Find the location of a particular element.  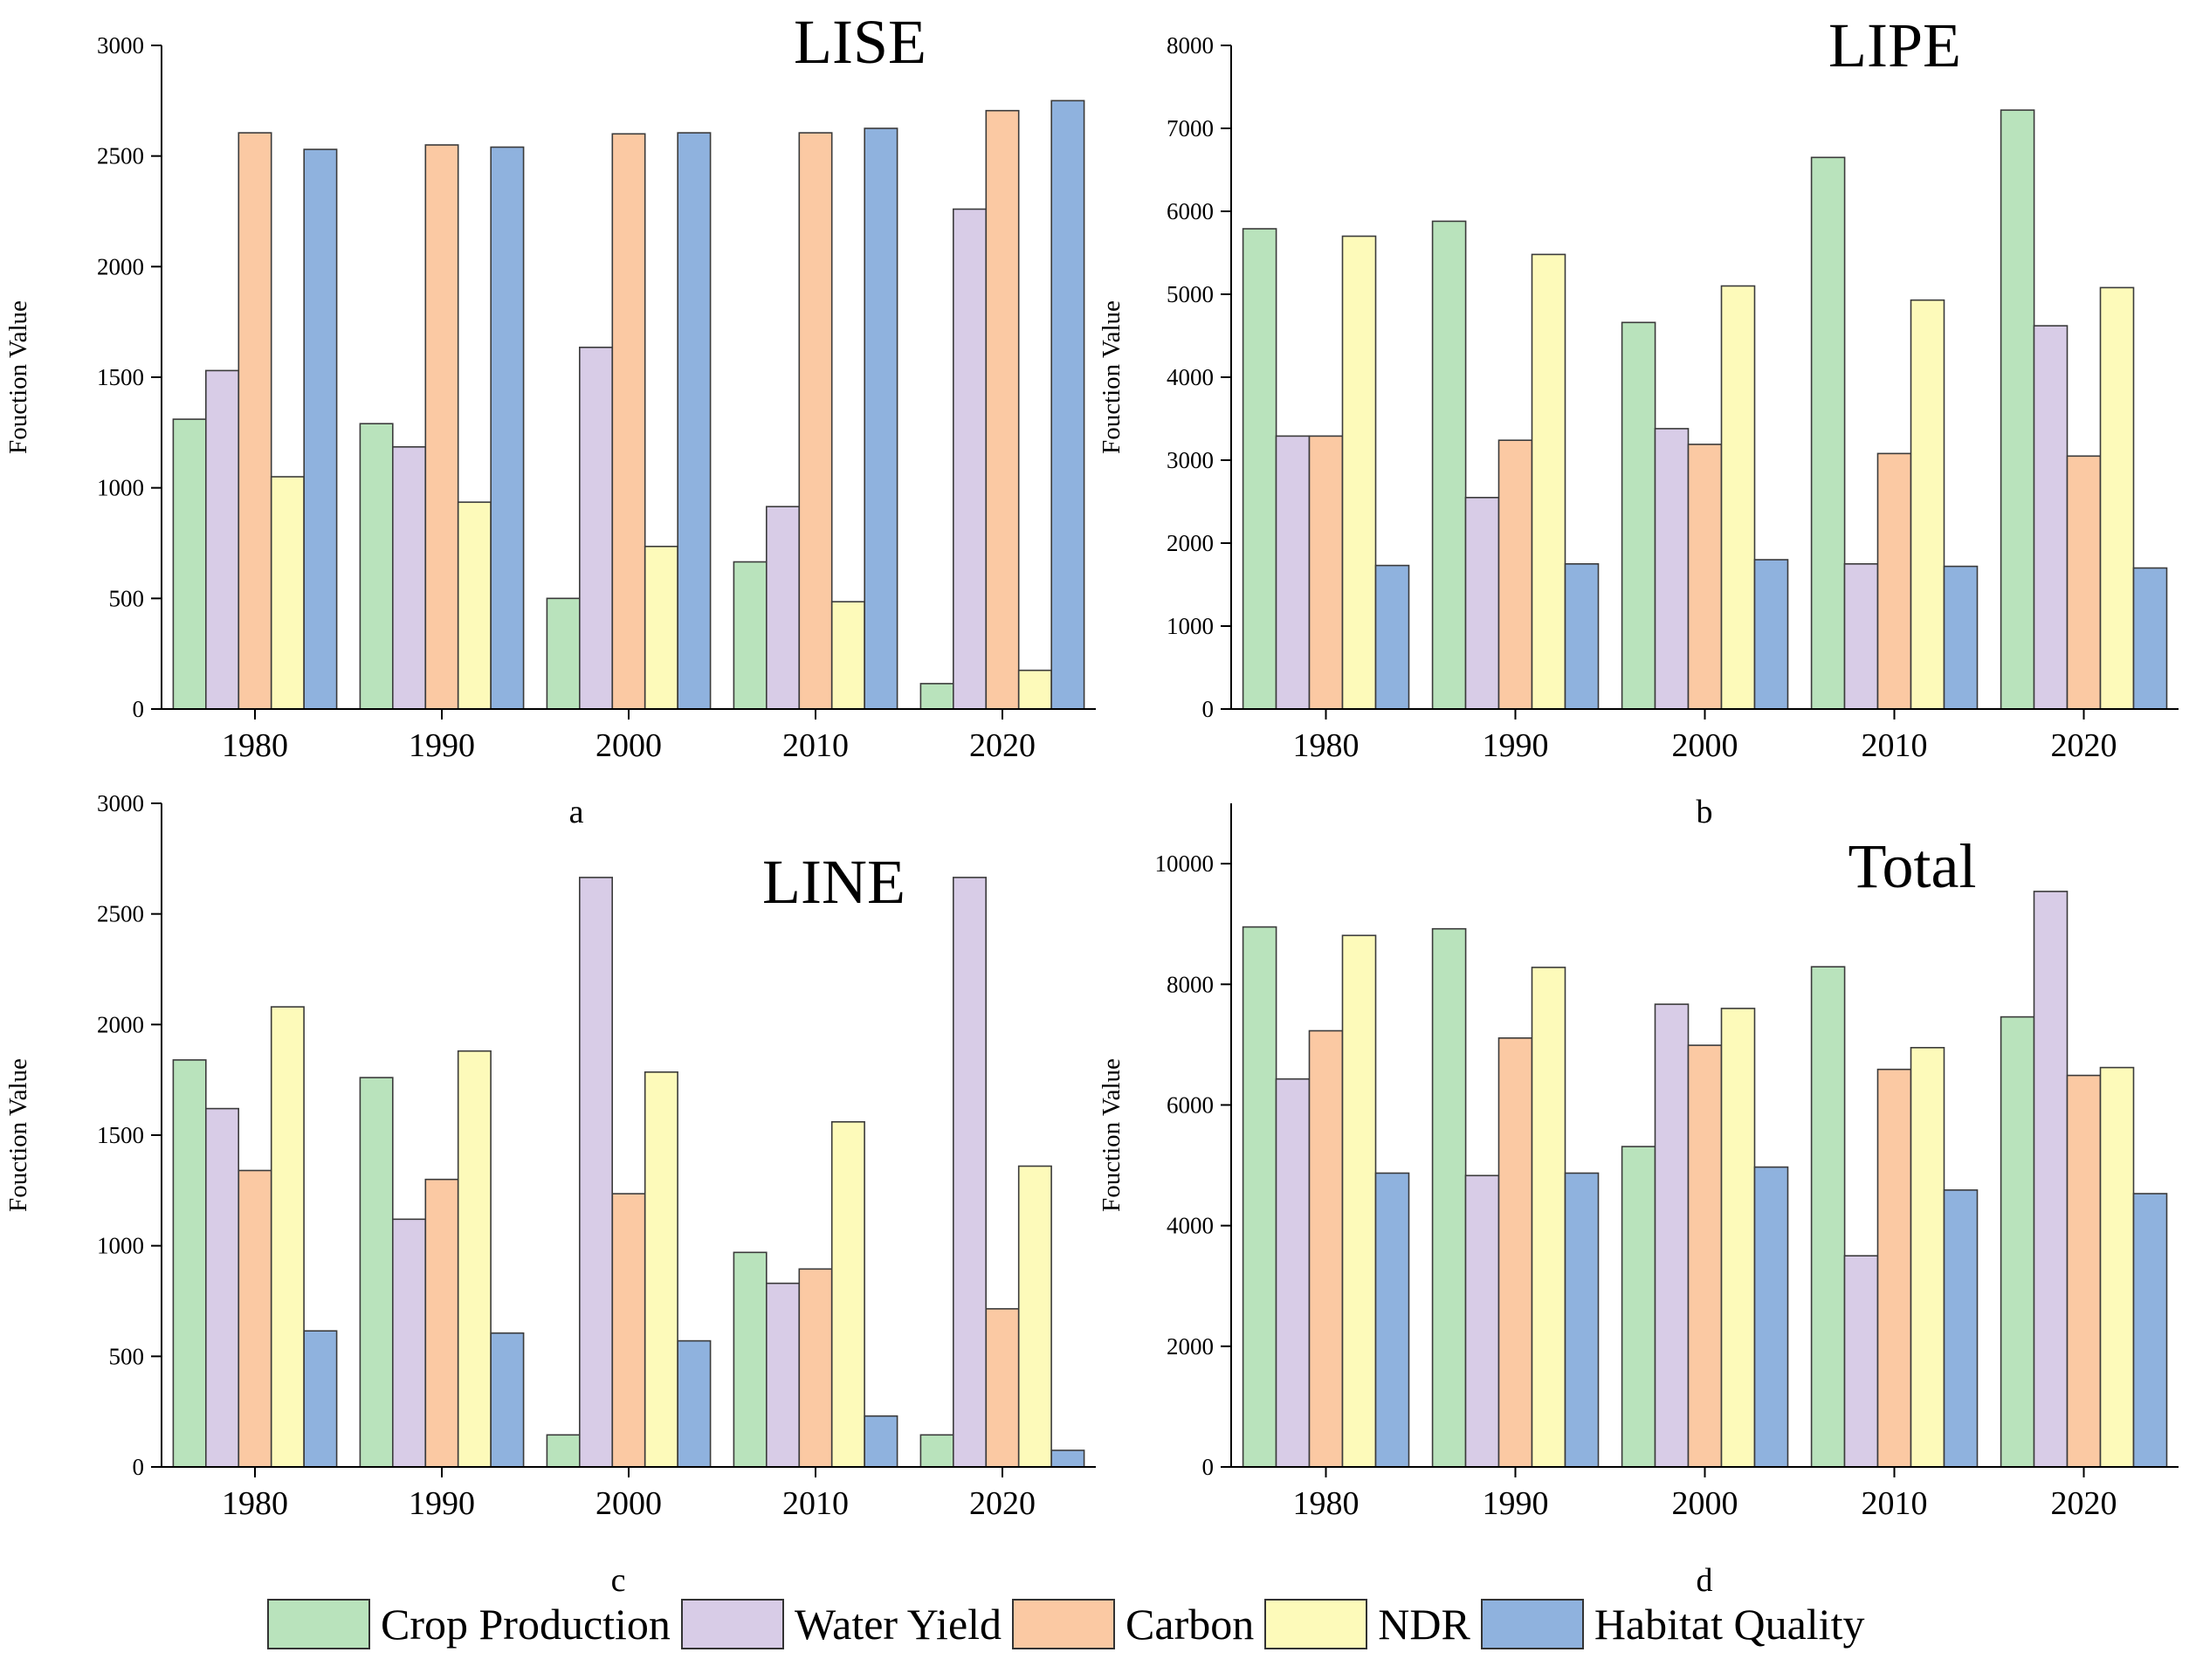

legend-label: Crop Production is located at coordinates (526, 1624).